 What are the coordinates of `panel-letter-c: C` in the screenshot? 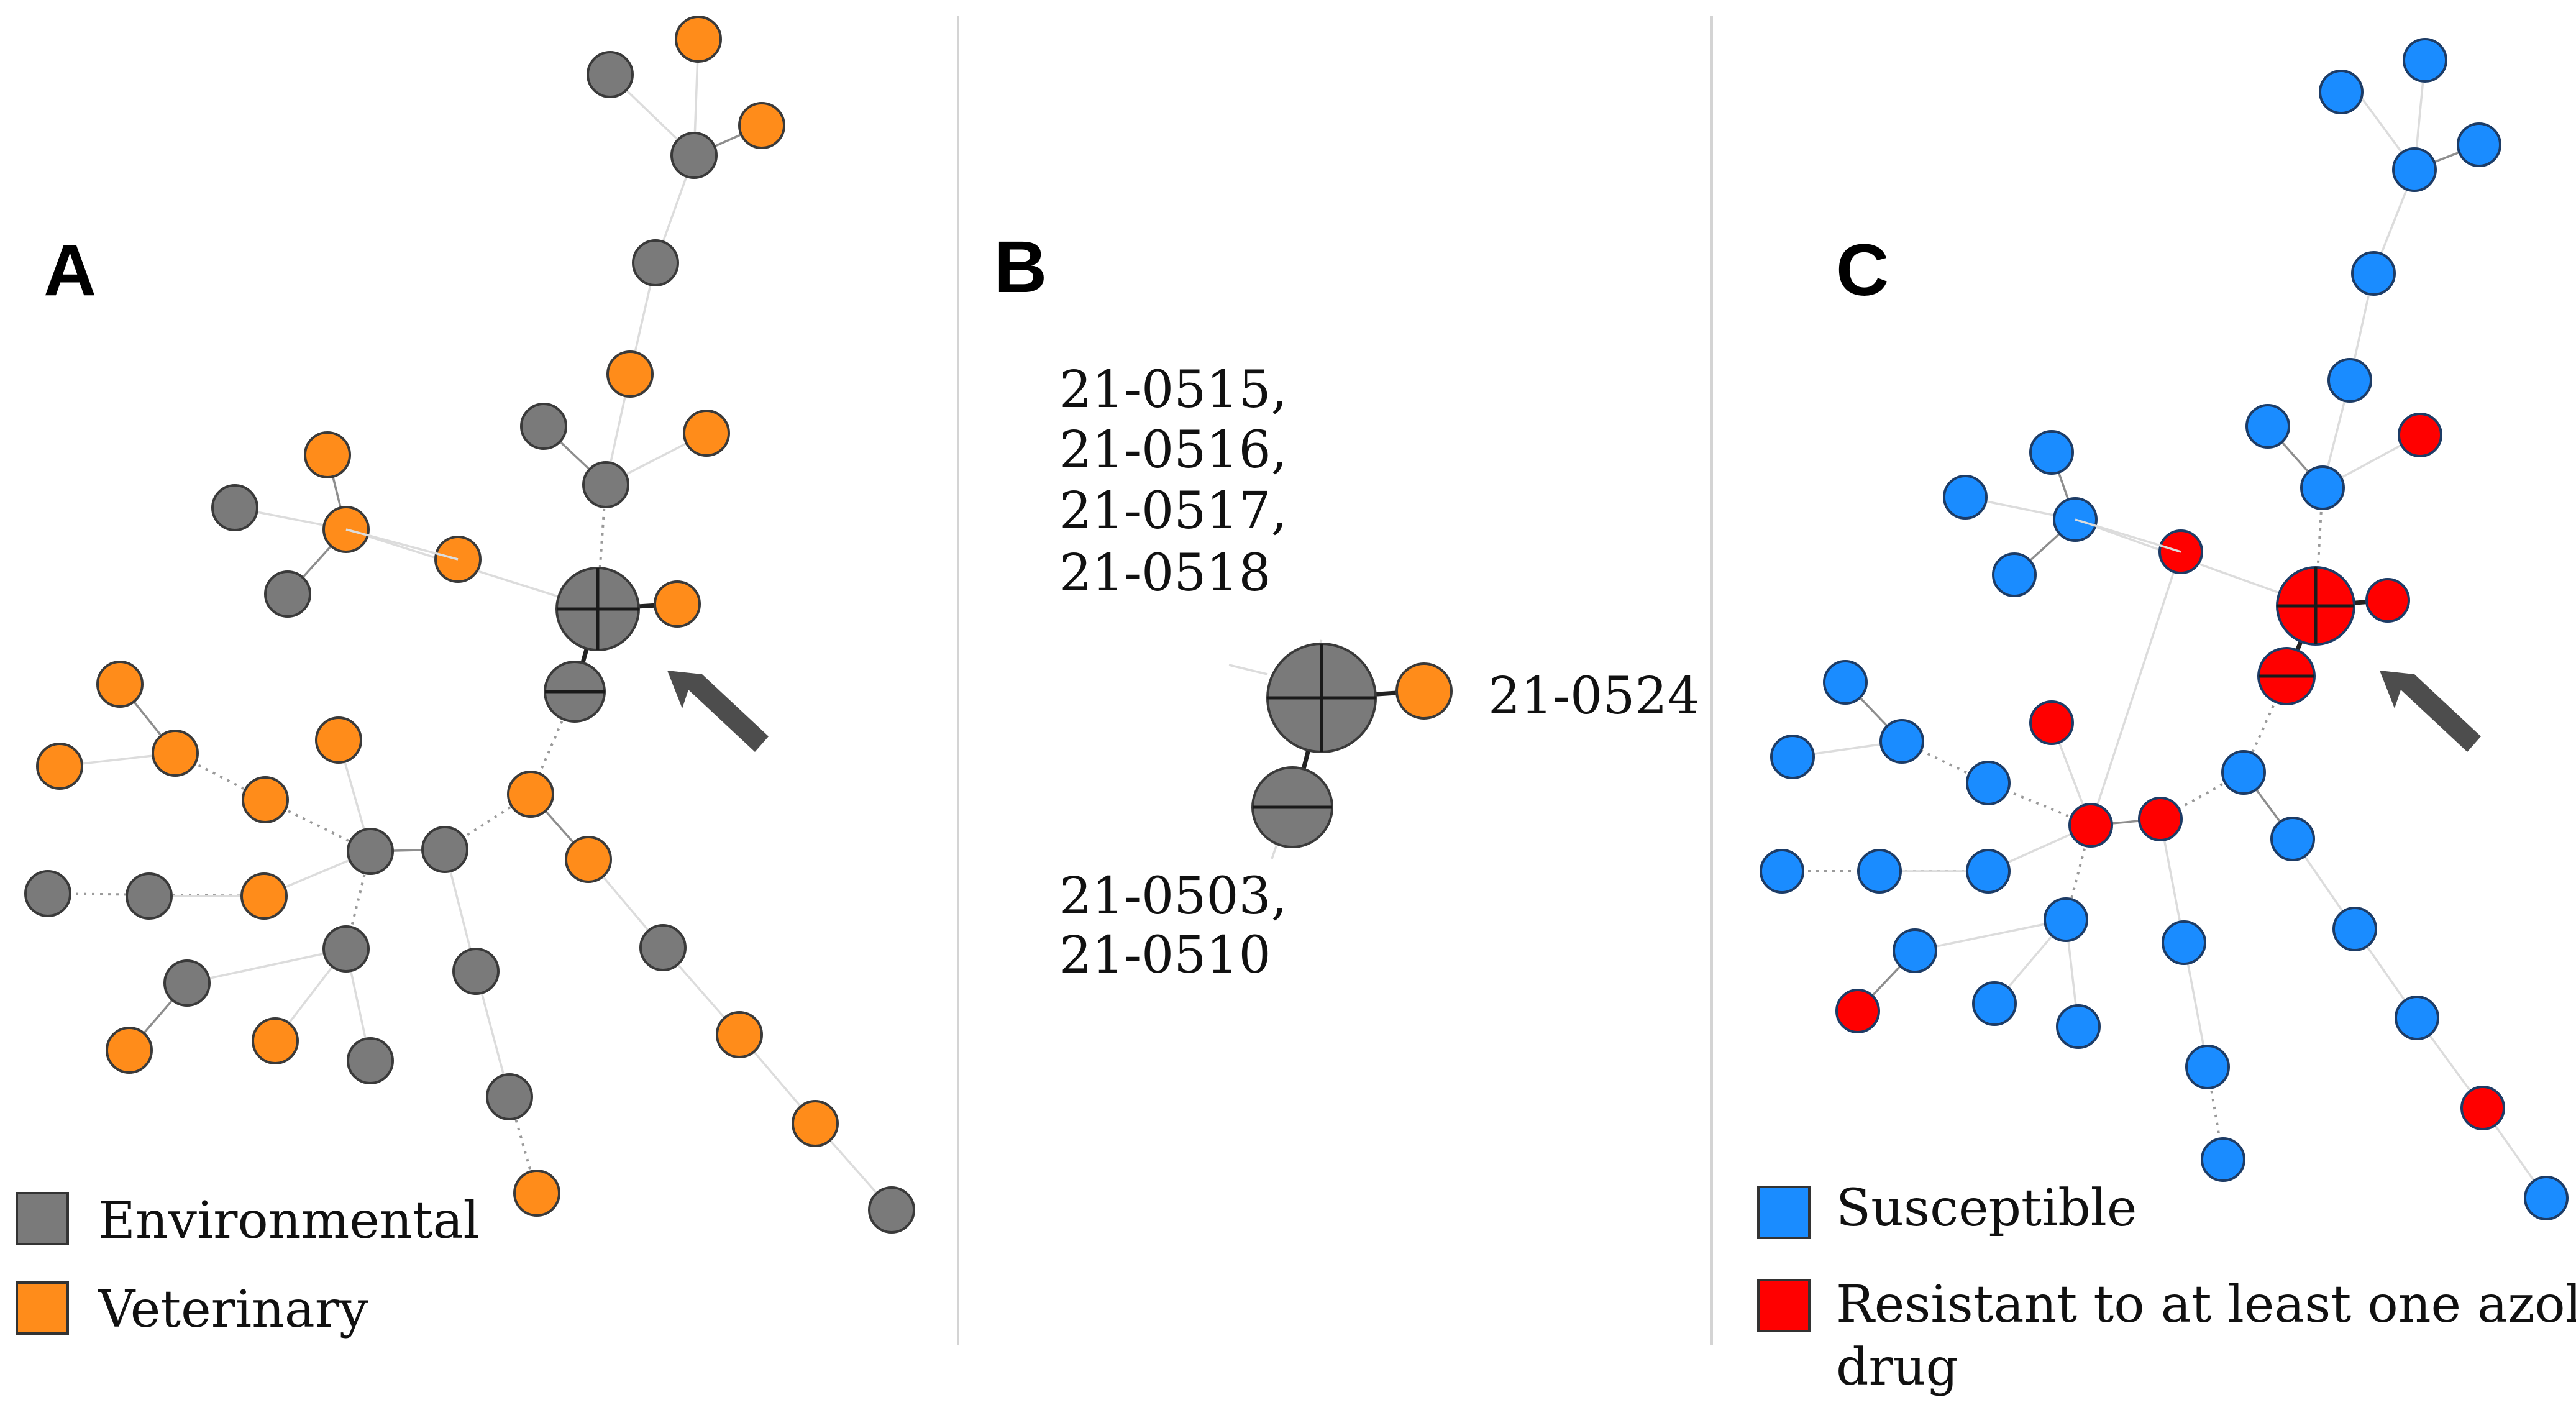 It's located at (1862, 270).